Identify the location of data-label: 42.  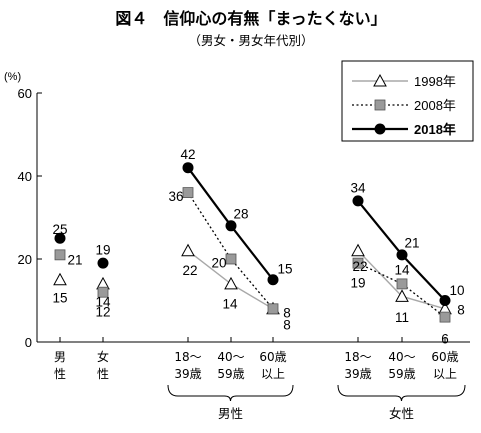
(187, 154).